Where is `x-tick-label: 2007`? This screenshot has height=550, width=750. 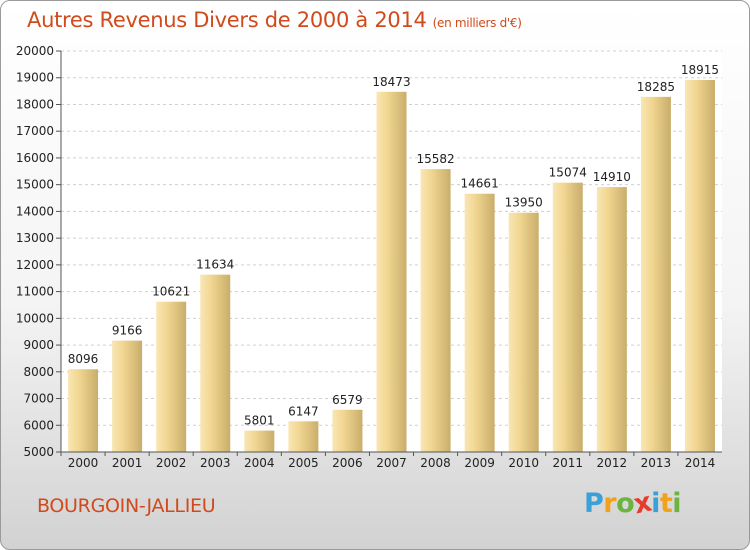 x-tick-label: 2007 is located at coordinates (391, 463).